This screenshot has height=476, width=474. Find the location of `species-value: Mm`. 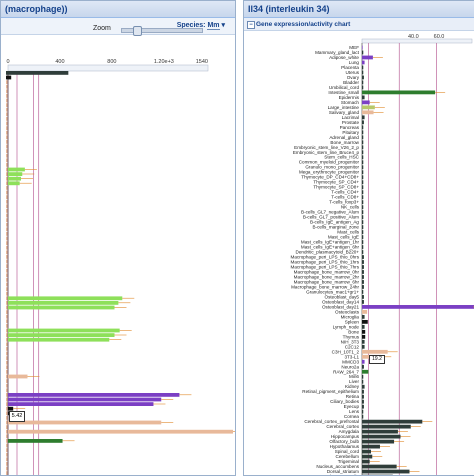

species-value: Mm is located at coordinates (213, 26).